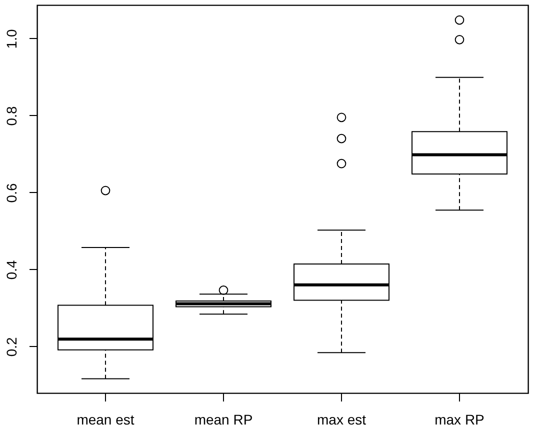  I want to click on x-tick-label: max est, so click(341, 420).